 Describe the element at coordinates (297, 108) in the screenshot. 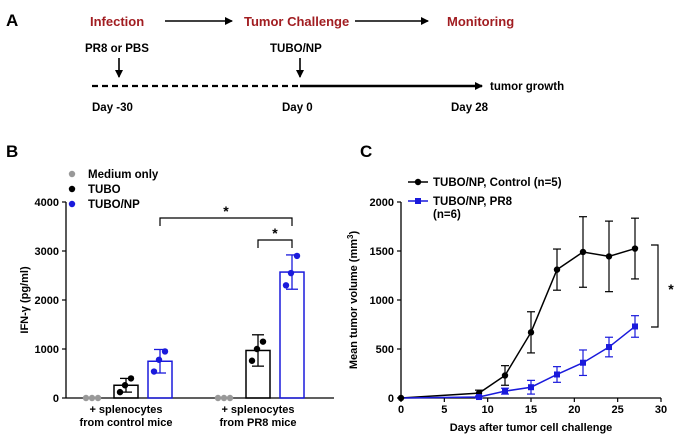

I see `day-0: Day 0` at that location.